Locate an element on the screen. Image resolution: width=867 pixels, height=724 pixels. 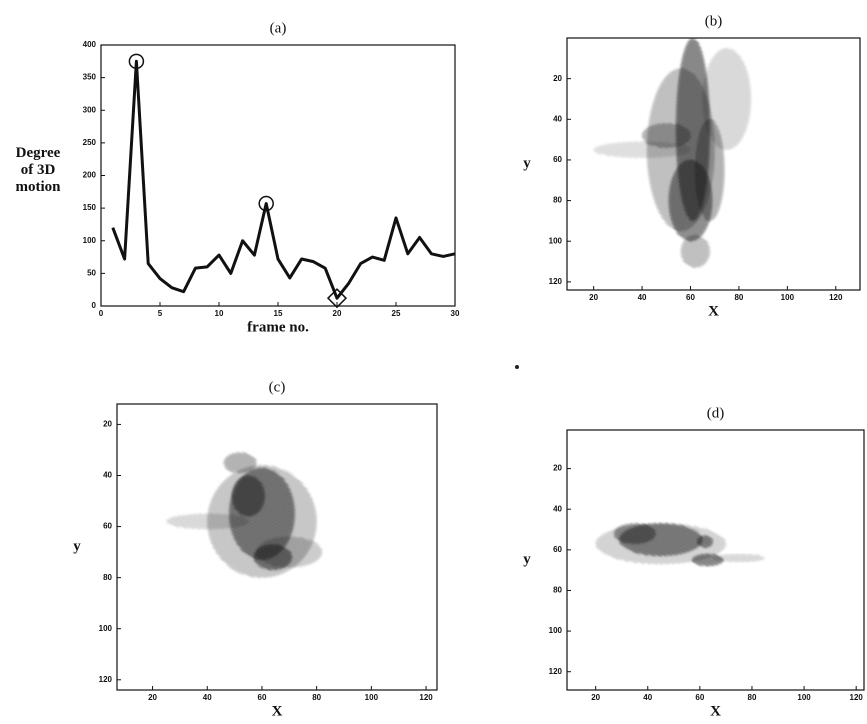
speck is located at coordinates (517, 367).